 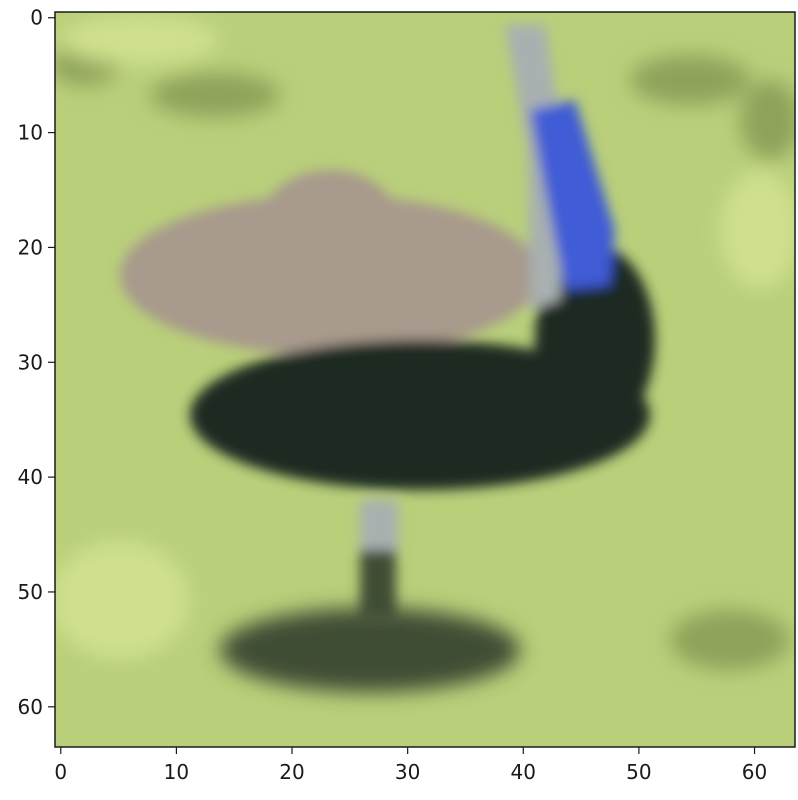 I want to click on y-tick-label: 50, so click(x=30, y=592).